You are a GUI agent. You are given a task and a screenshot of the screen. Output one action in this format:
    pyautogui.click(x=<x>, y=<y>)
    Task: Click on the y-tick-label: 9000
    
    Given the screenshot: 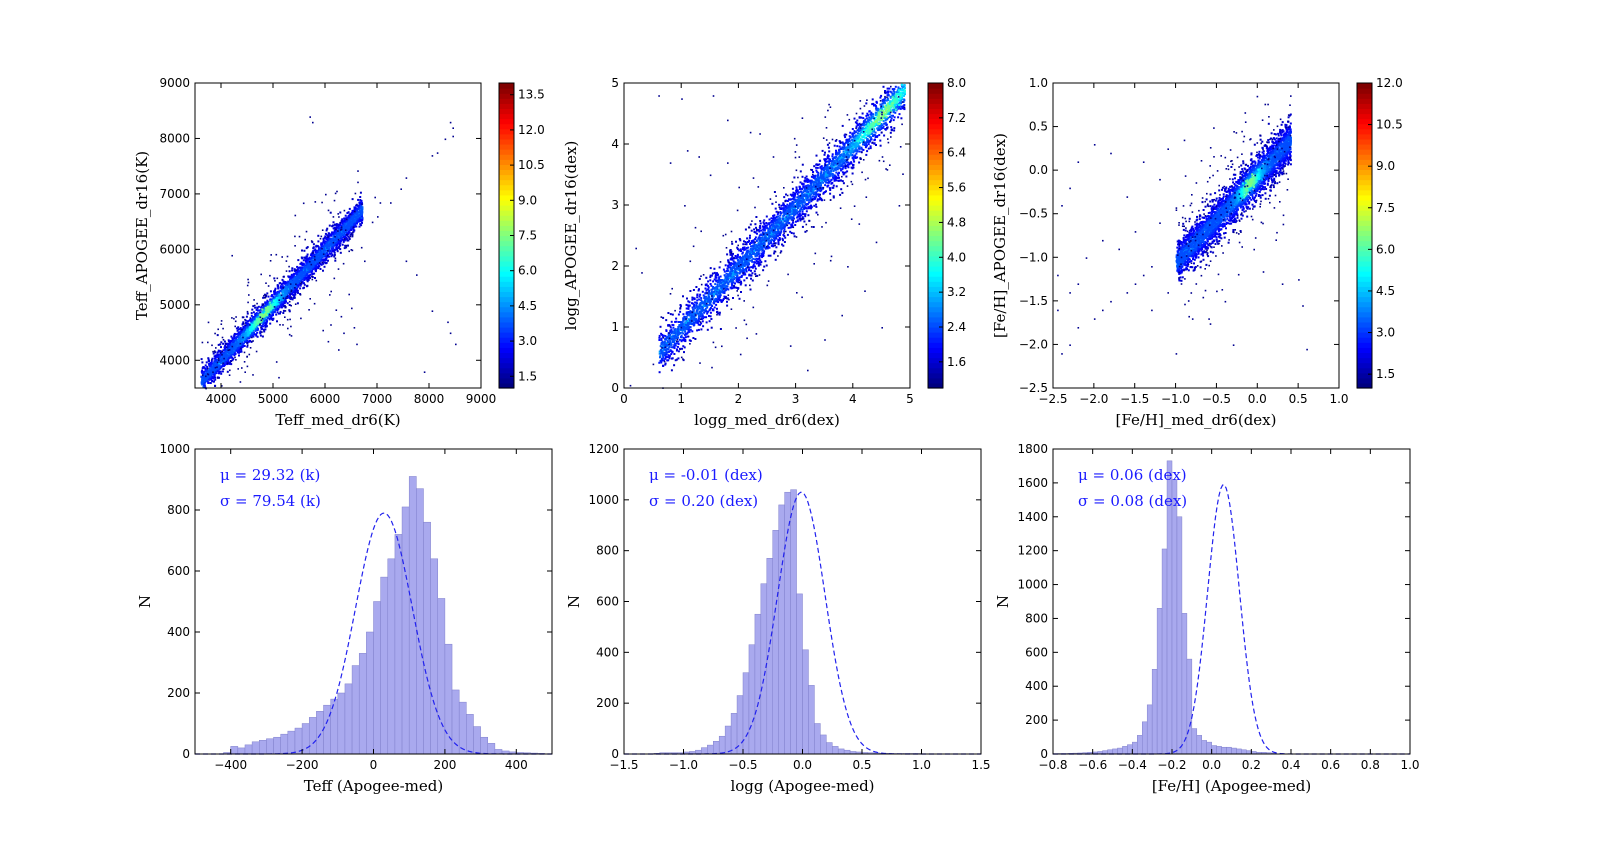 What is the action you would take?
    pyautogui.click(x=174, y=83)
    